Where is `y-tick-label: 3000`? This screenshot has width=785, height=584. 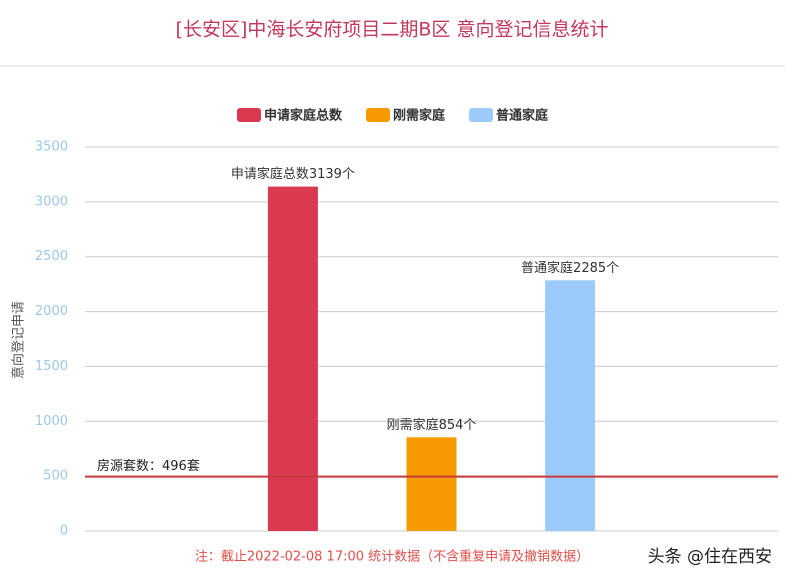
y-tick-label: 3000 is located at coordinates (51, 201).